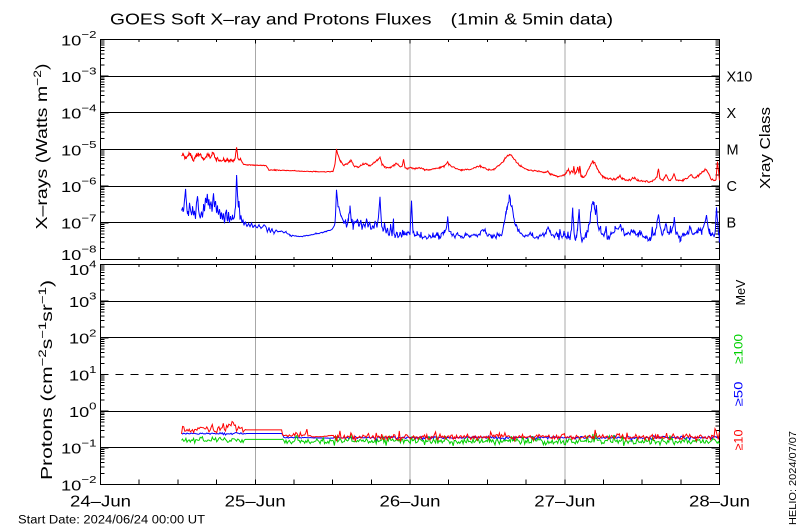 The width and height of the screenshot is (800, 530). Describe the element at coordinates (46, 380) in the screenshot. I see `svg-text: Protons (cm−2s−1sr−1)` at that location.